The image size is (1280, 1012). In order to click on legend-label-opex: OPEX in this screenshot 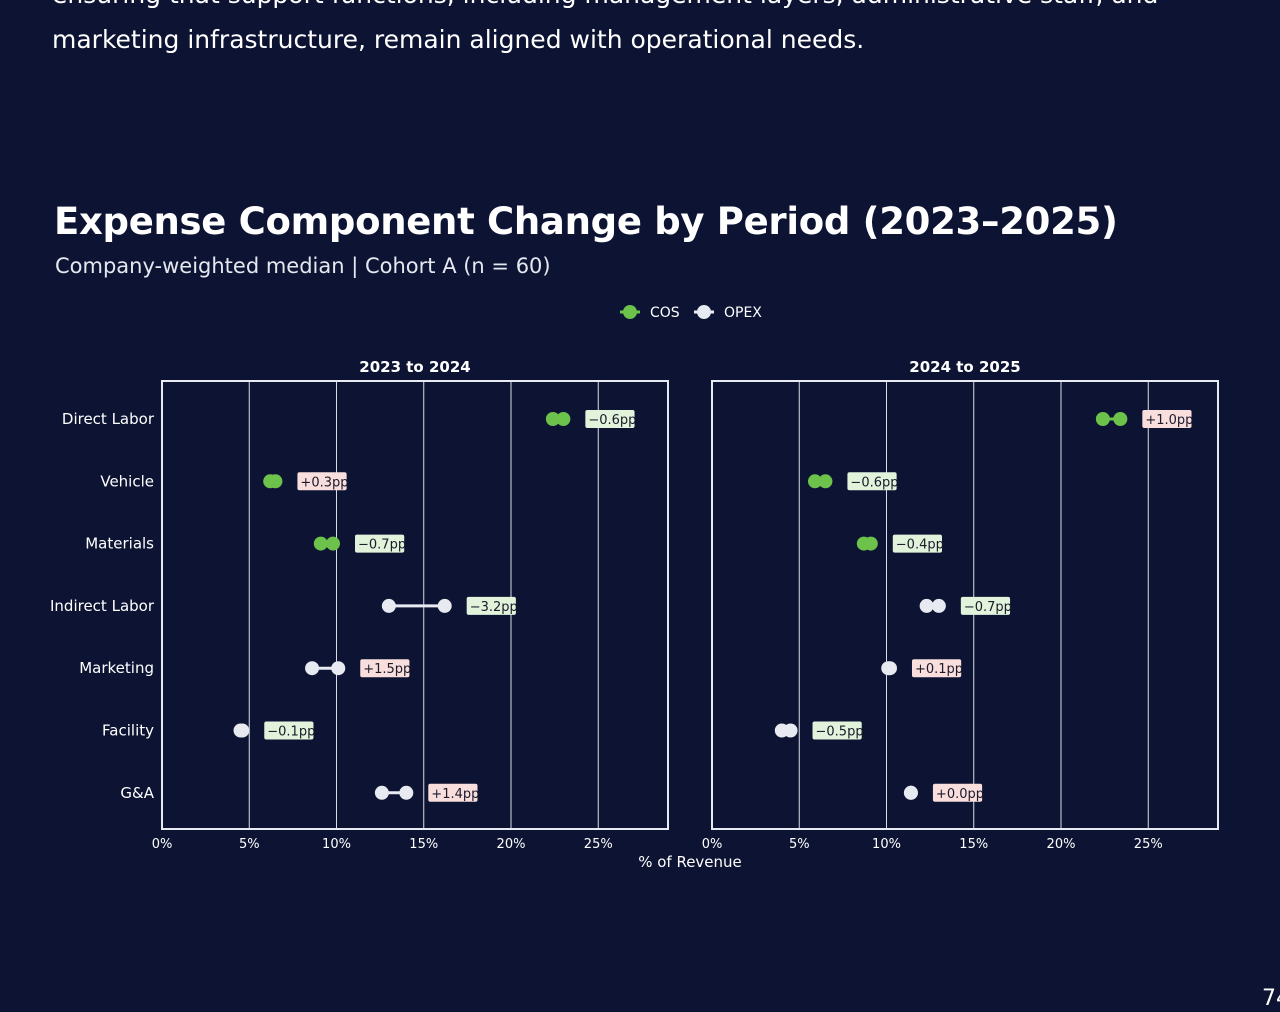, I will do `click(743, 313)`.